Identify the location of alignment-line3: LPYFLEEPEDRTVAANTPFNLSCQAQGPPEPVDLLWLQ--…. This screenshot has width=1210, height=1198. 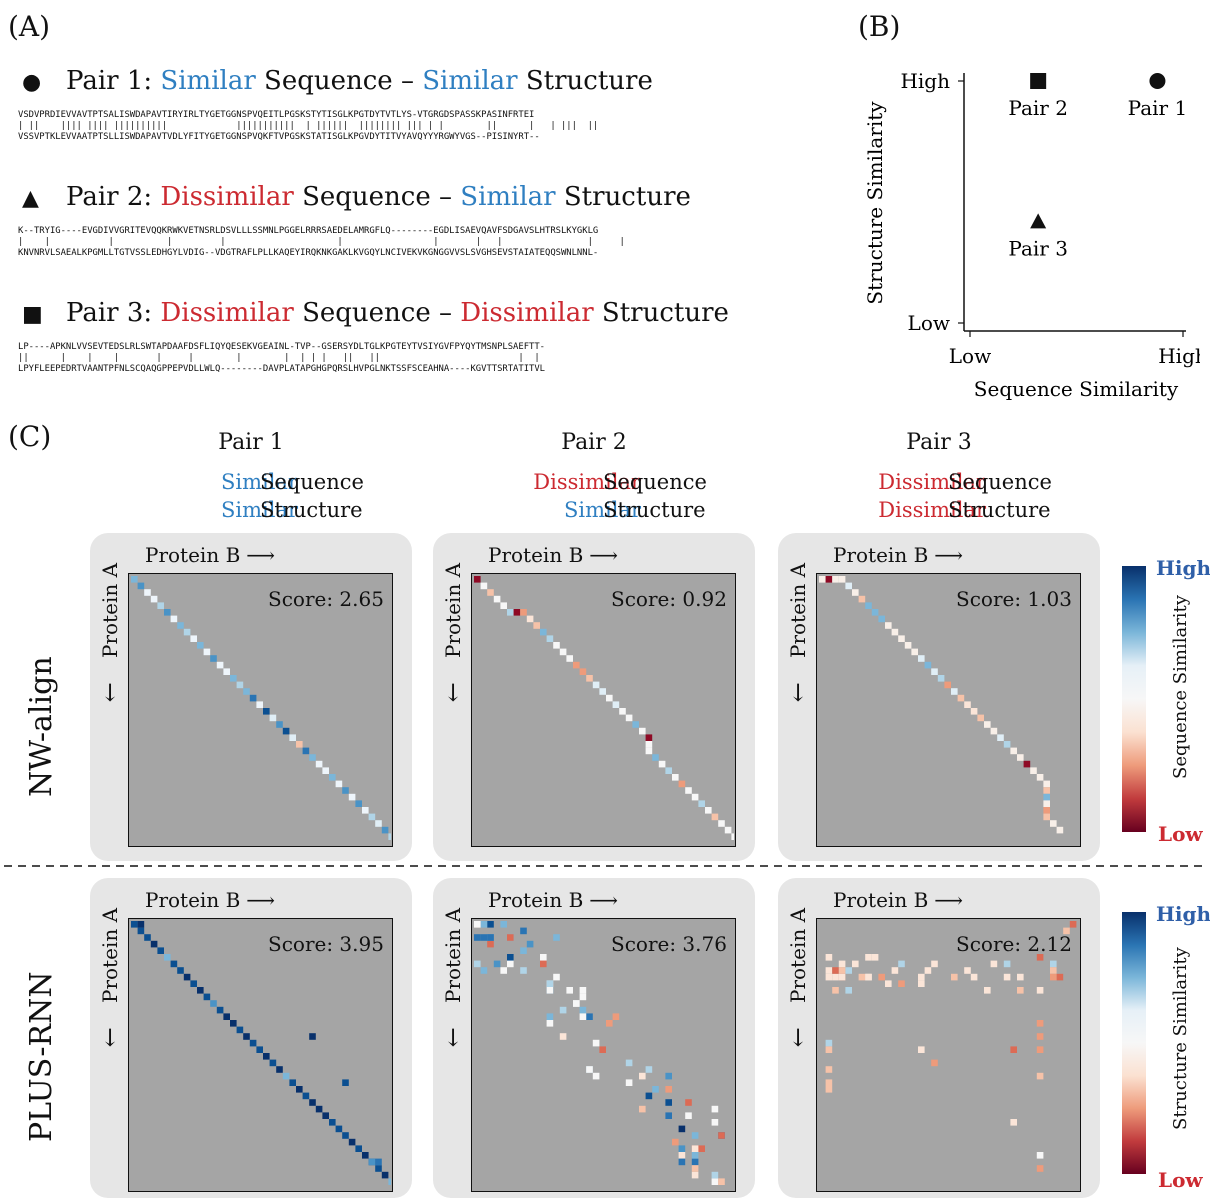
(281, 369).